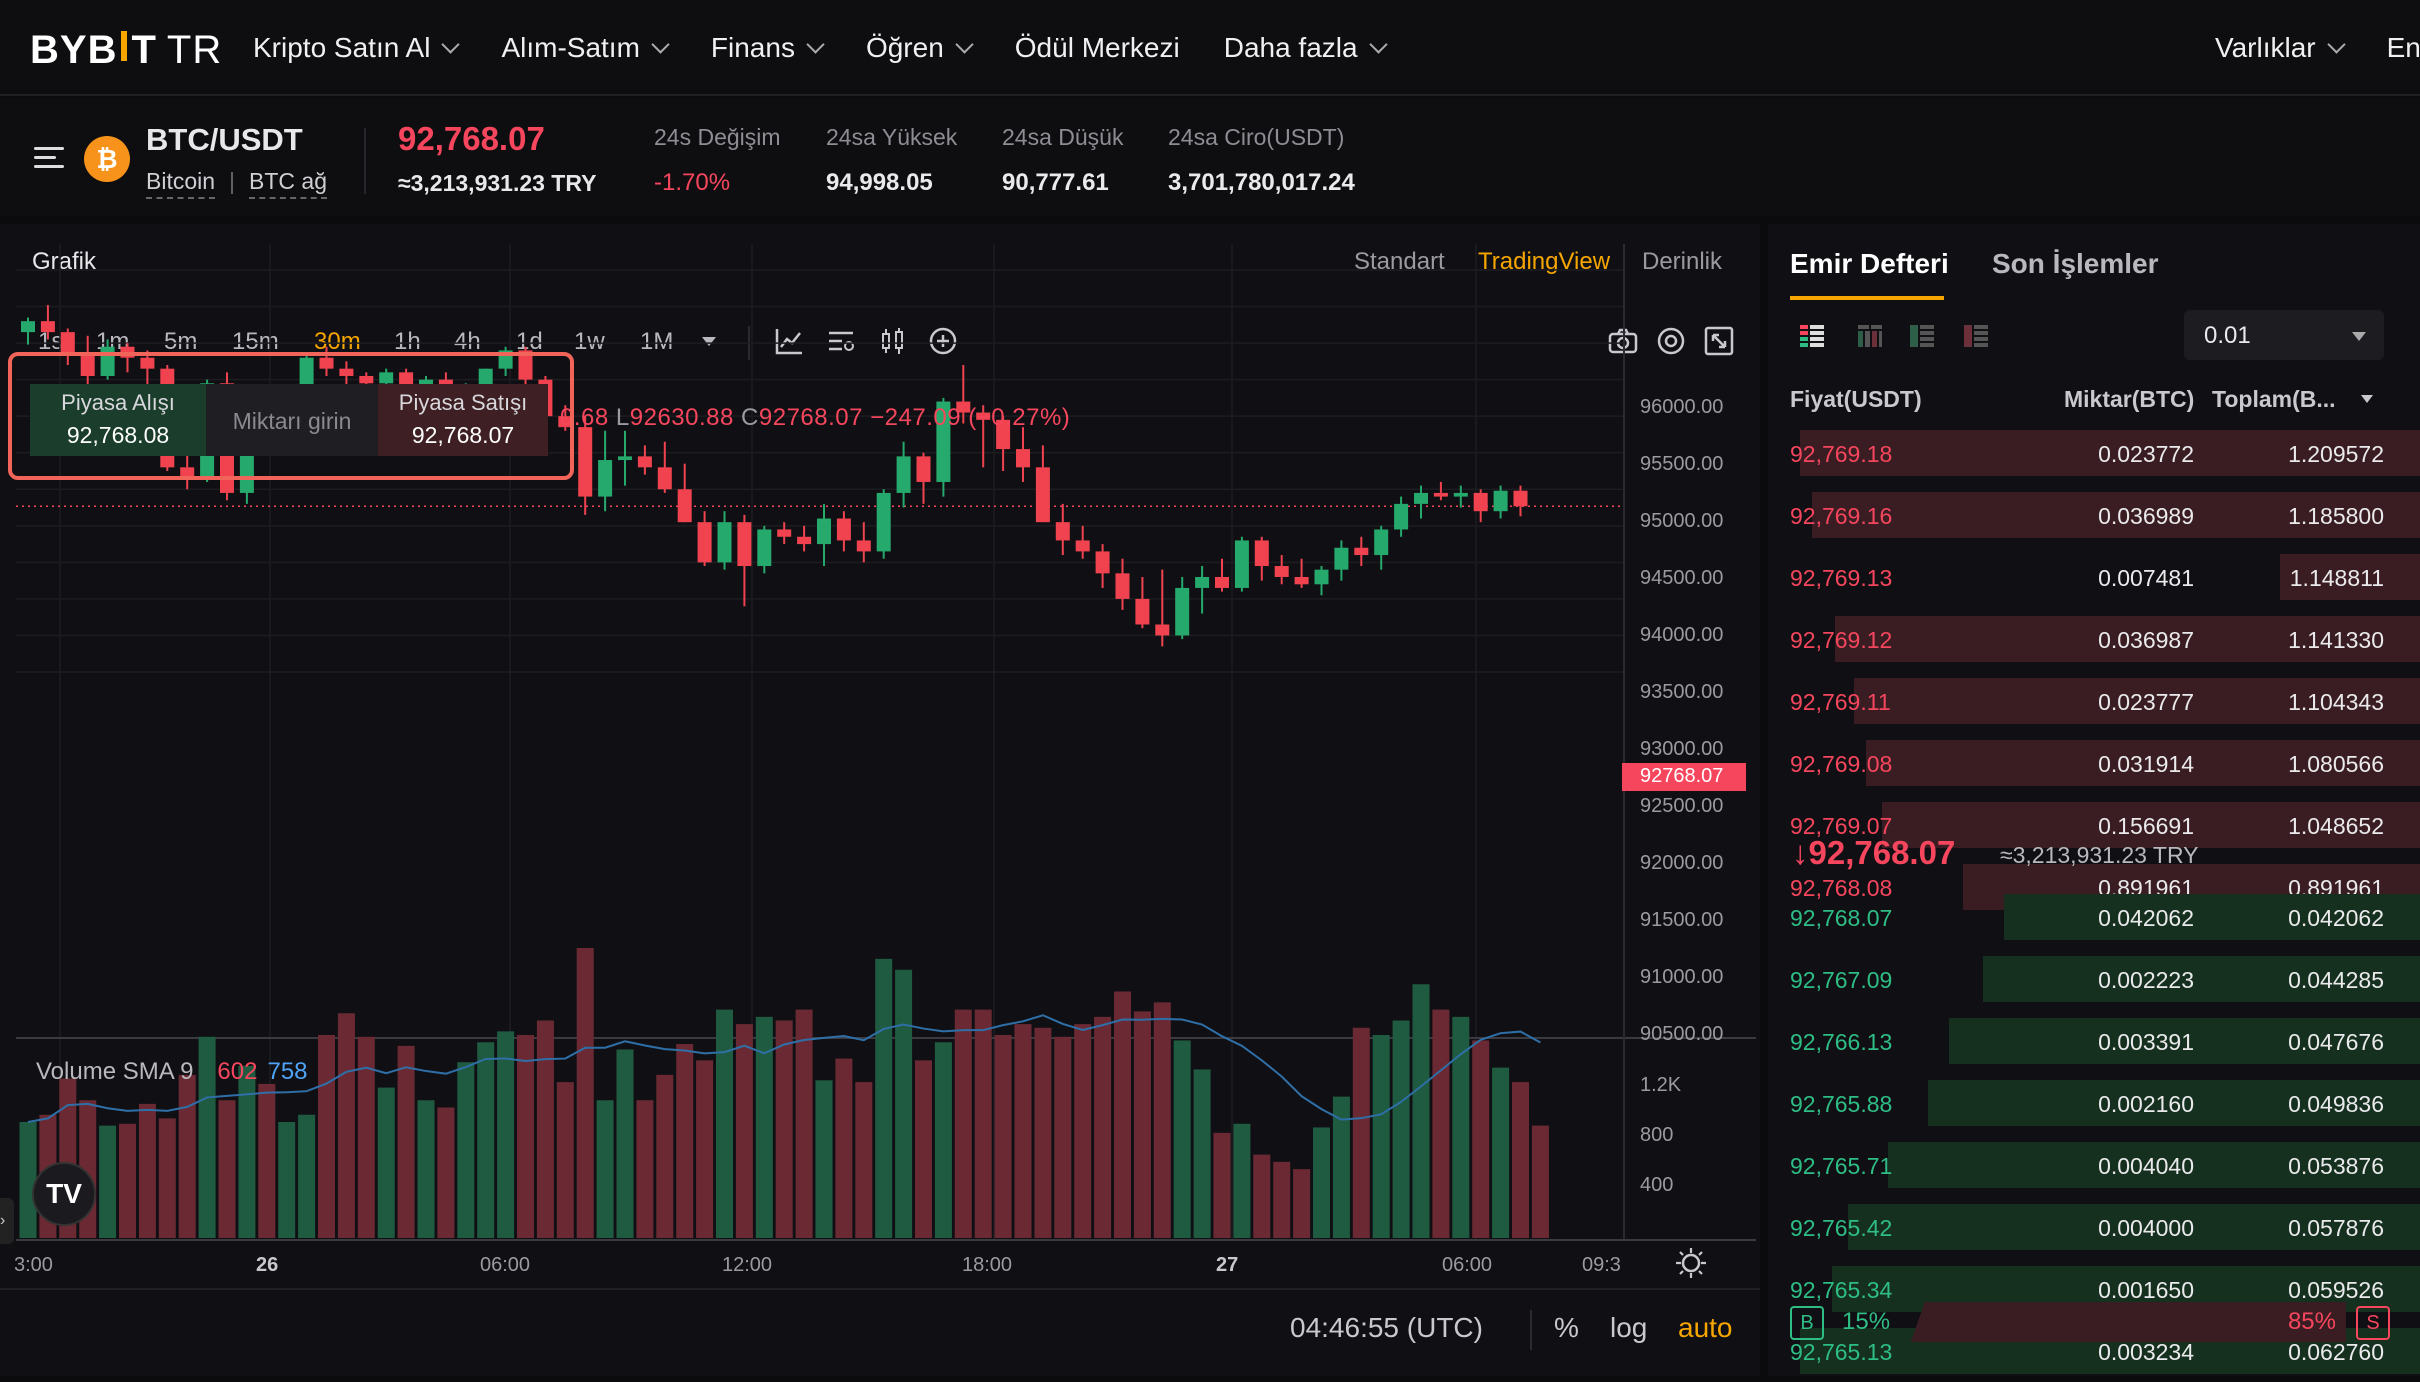  I want to click on row-amount: 0.001650, so click(2146, 1290).